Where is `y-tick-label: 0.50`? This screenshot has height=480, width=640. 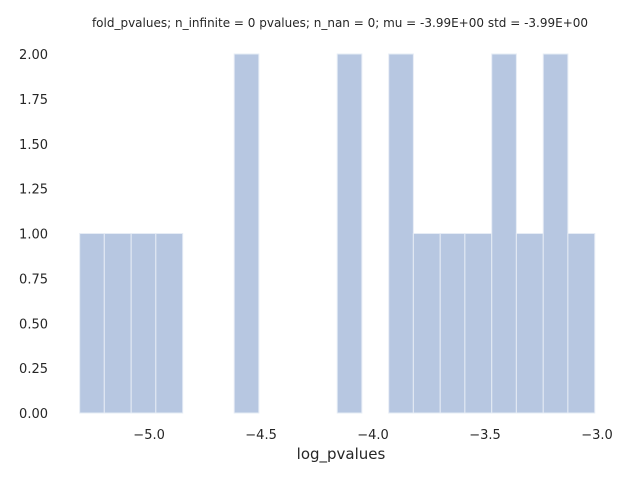 y-tick-label: 0.50 is located at coordinates (33, 324).